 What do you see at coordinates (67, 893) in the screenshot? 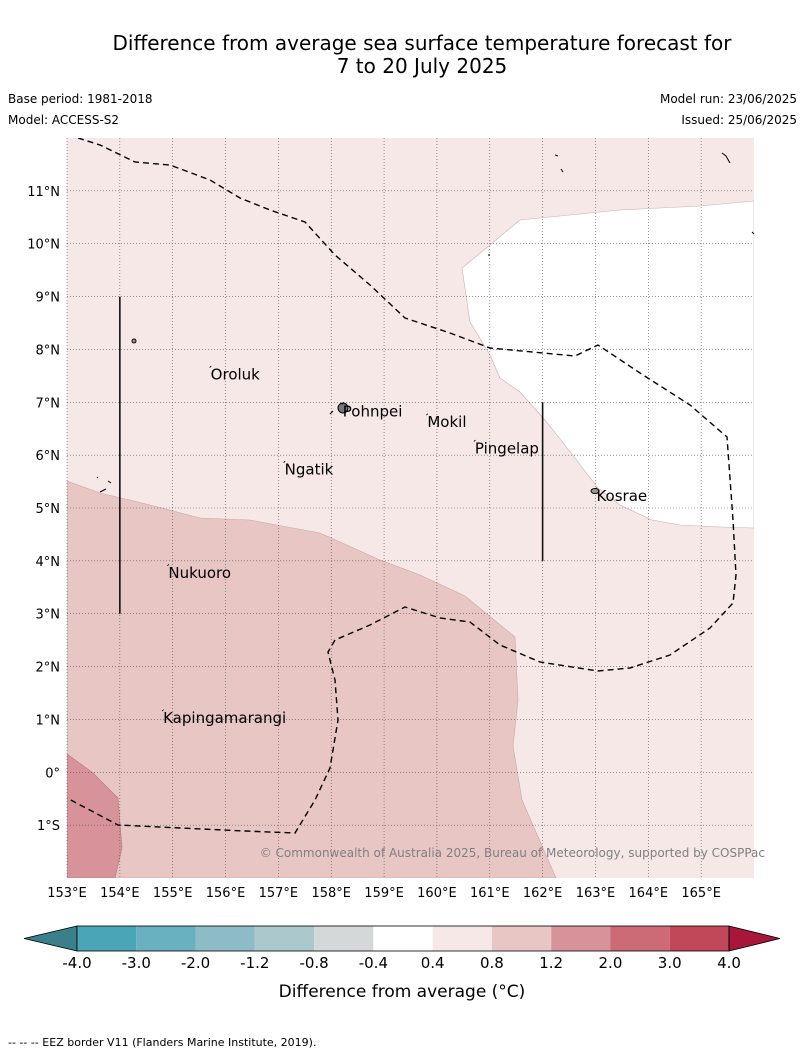
I see `longitude-tick-label: 153°E` at bounding box center [67, 893].